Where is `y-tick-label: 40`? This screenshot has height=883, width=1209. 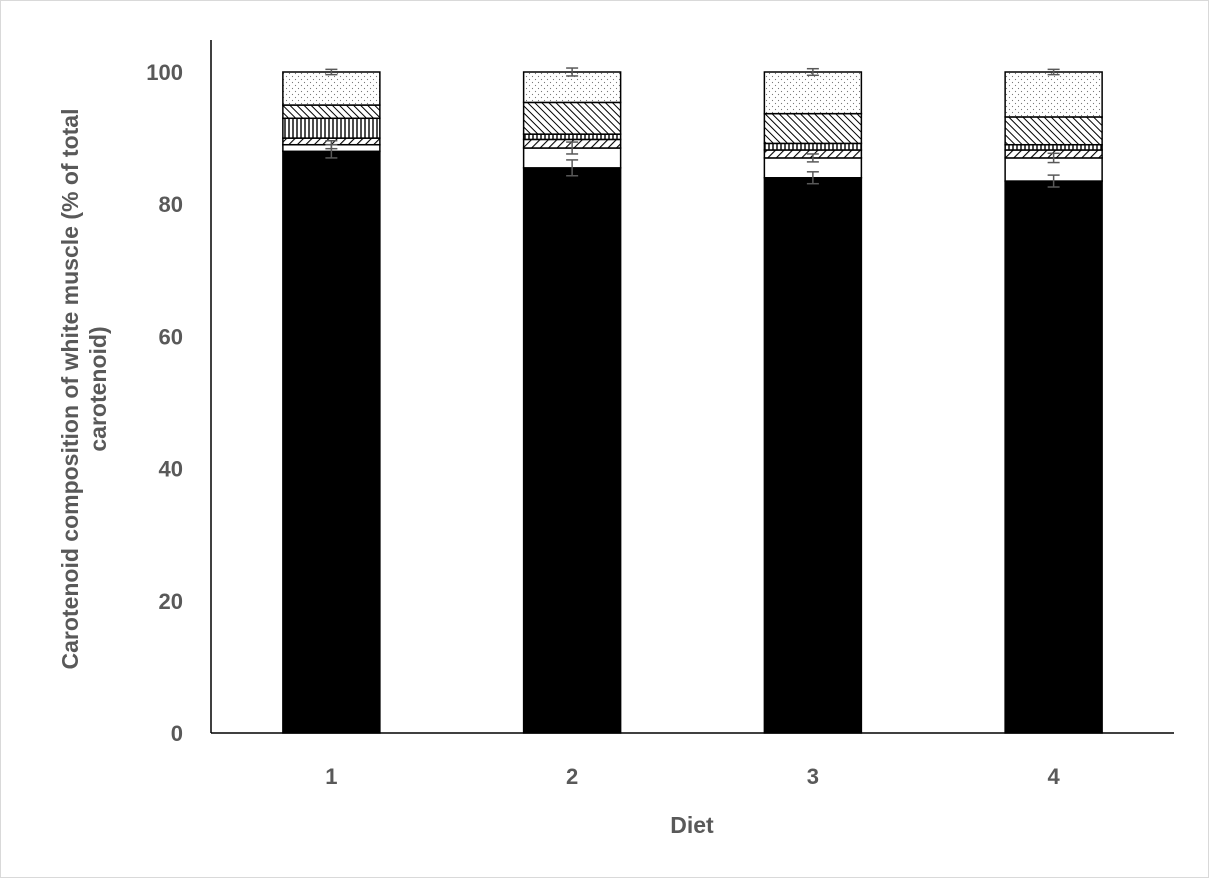
y-tick-label: 40 is located at coordinates (171, 469).